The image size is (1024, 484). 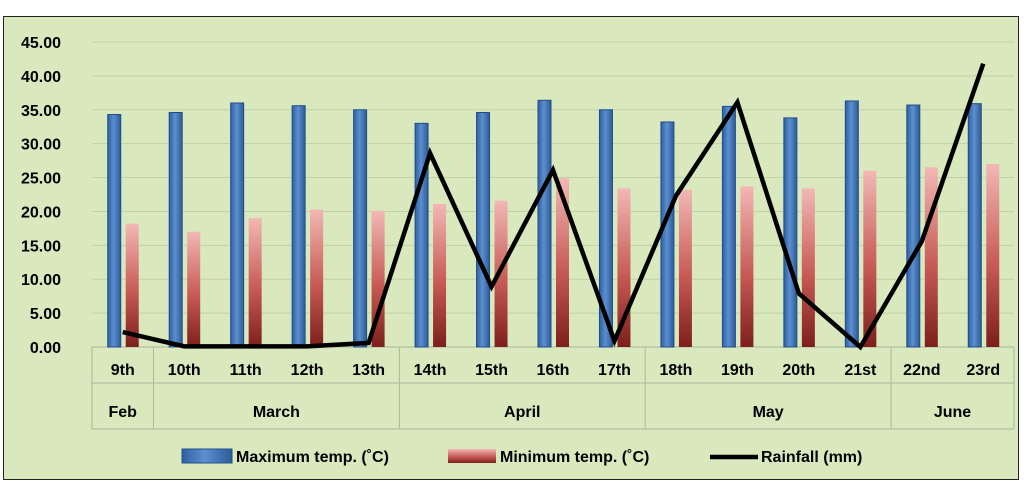 I want to click on x-tick-label: 21st, so click(x=860, y=370).